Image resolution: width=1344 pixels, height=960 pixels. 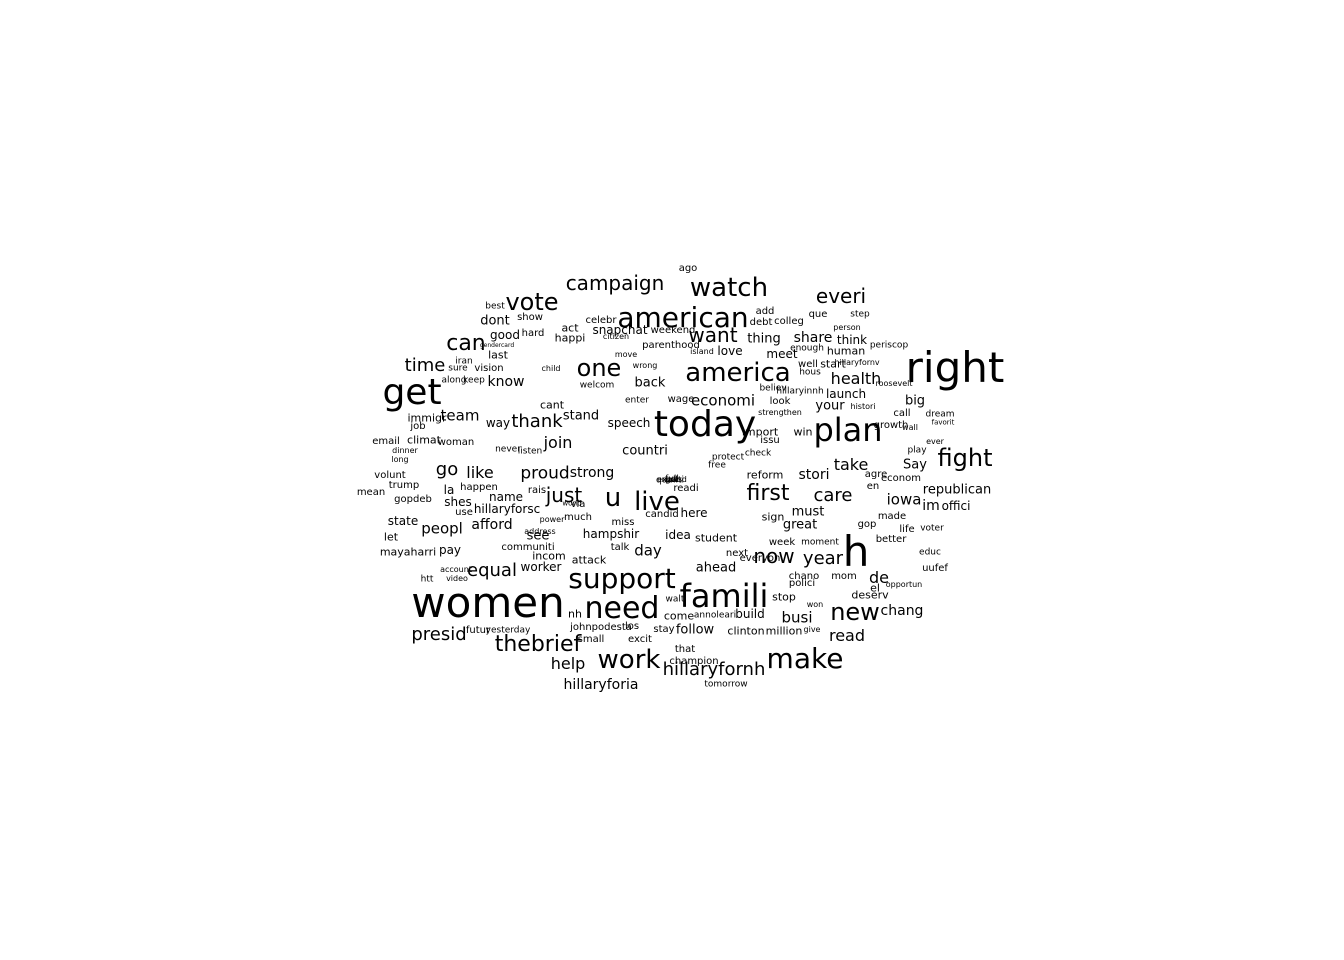 I want to click on word-clinton: clinton, so click(x=746, y=631).